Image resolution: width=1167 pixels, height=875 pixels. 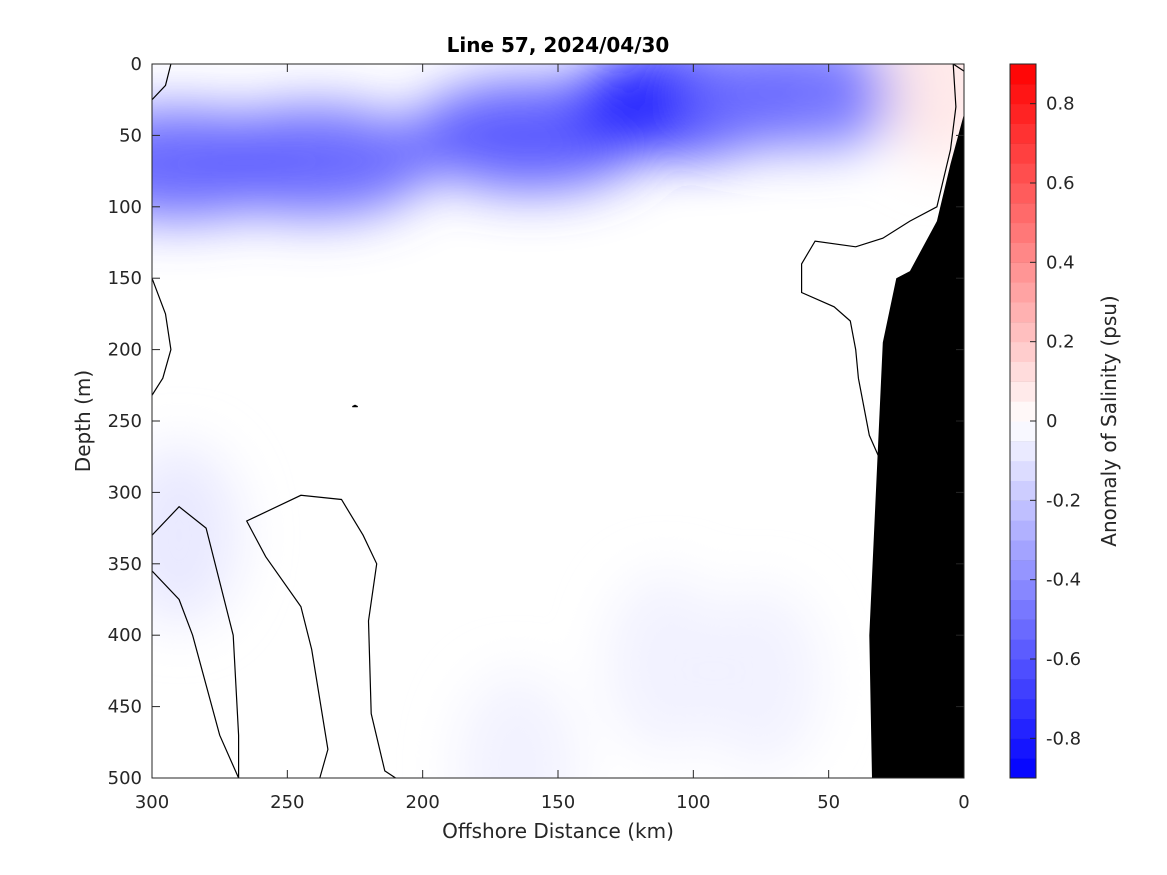 I want to click on y-tick-label: 200, so click(x=125, y=350).